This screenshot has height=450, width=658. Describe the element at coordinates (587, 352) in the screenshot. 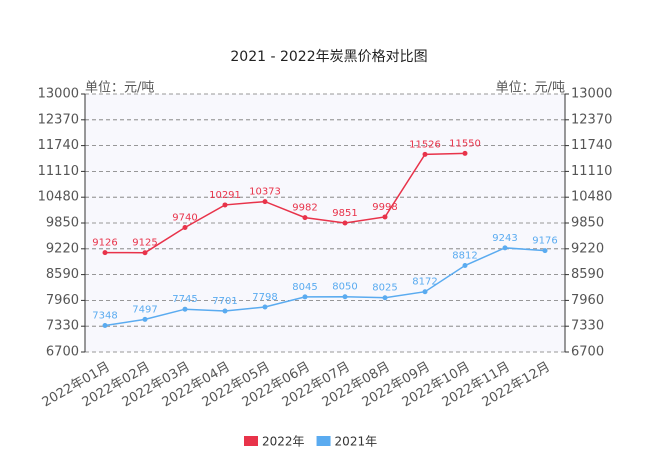

I see `y2-tick-label: 6700` at that location.